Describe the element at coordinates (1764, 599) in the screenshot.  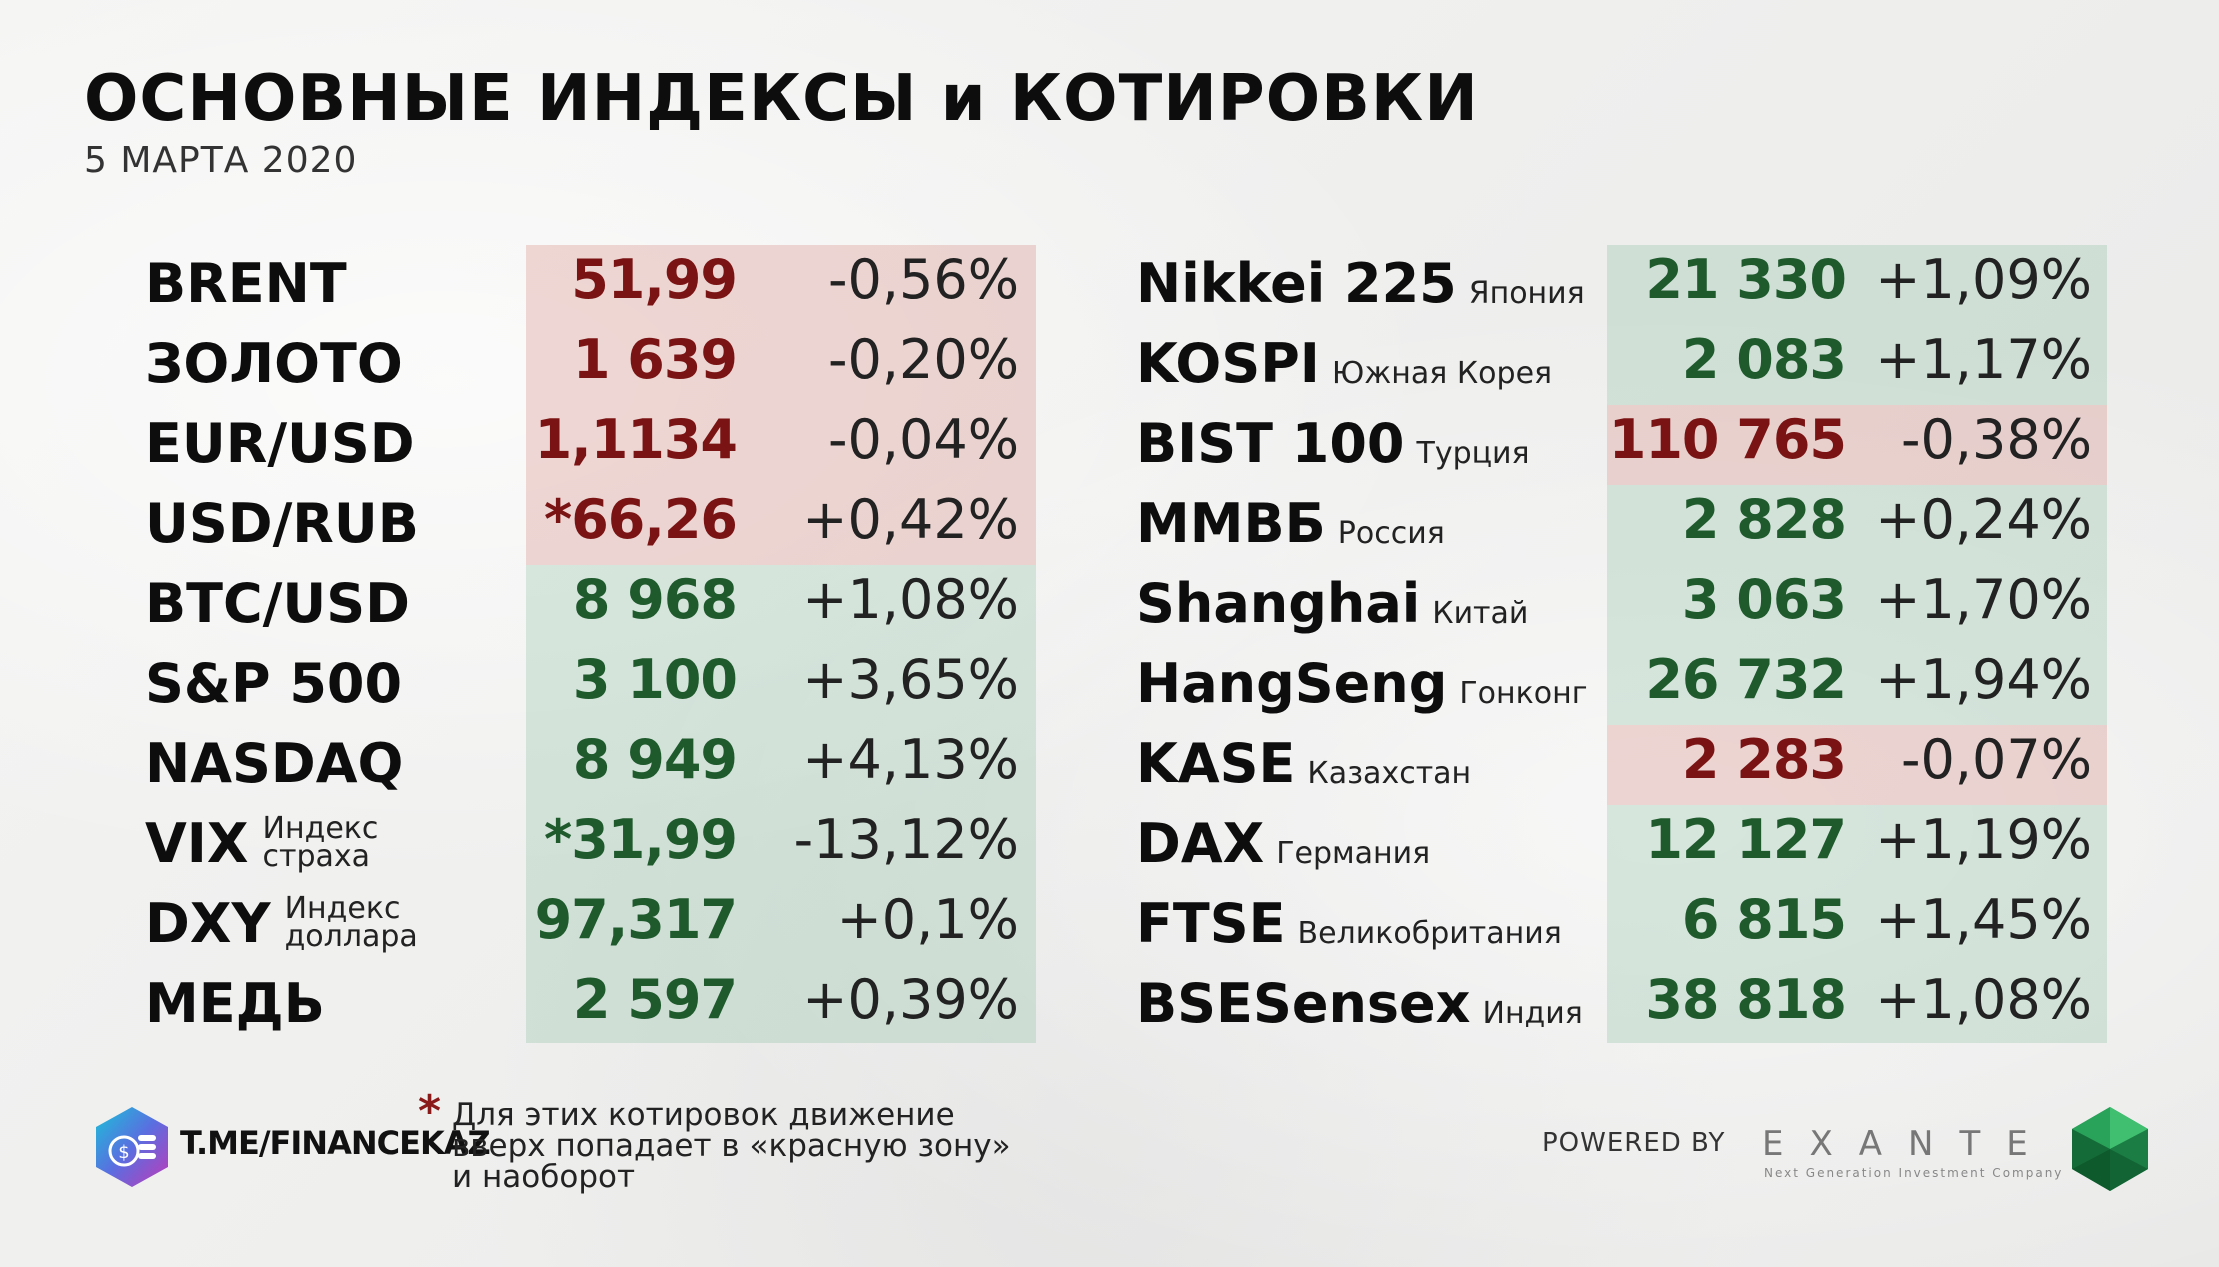
I see `quote-value: 3 063` at that location.